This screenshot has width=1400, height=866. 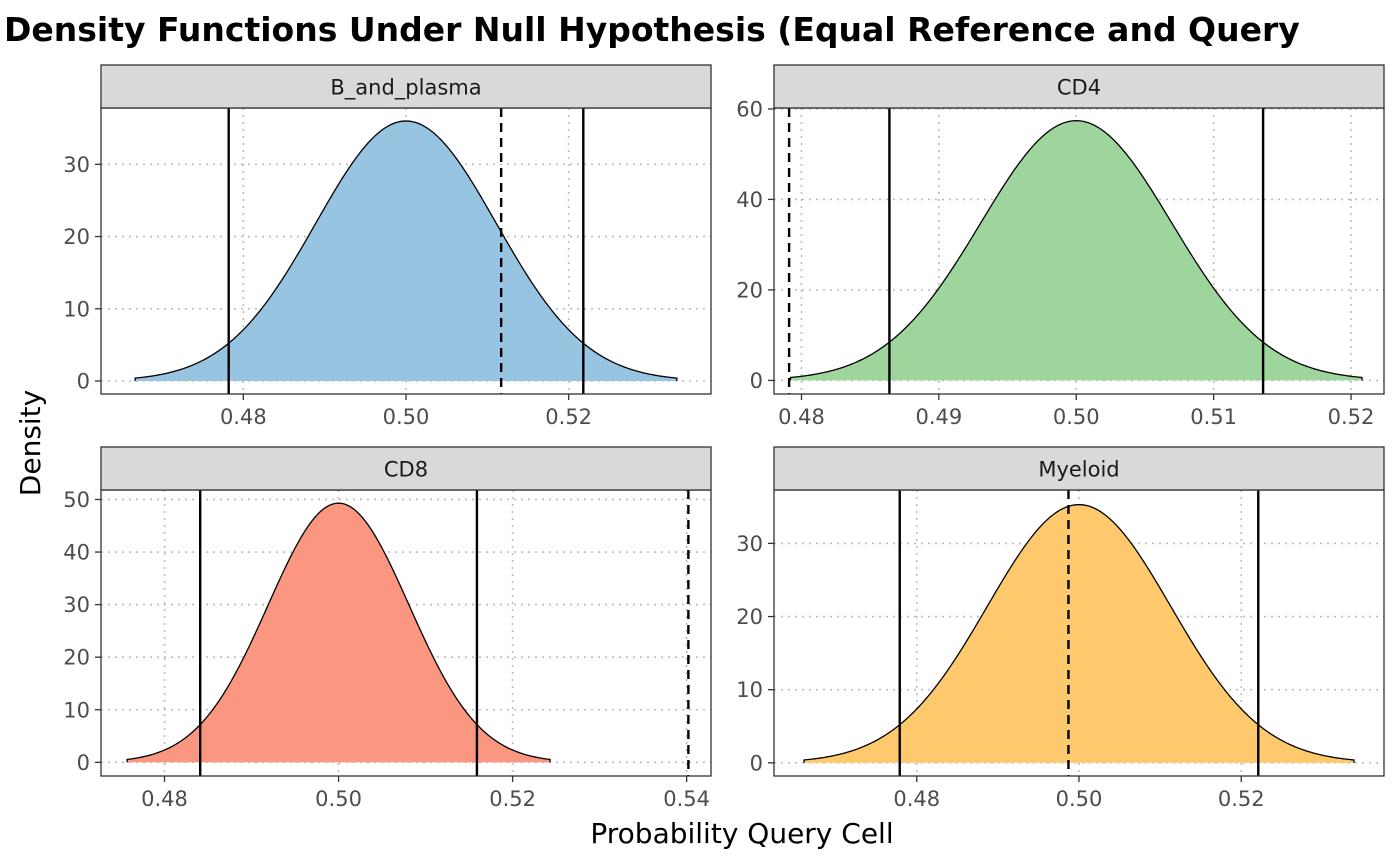 I want to click on x-axis-title: Probability Query Cell, so click(x=741, y=833).